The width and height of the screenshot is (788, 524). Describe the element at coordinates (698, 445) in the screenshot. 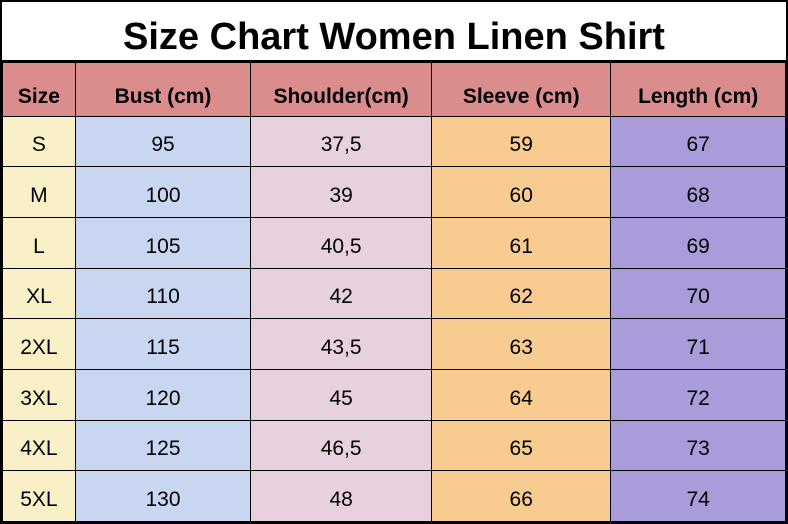

I see `length-cell: 73` at that location.